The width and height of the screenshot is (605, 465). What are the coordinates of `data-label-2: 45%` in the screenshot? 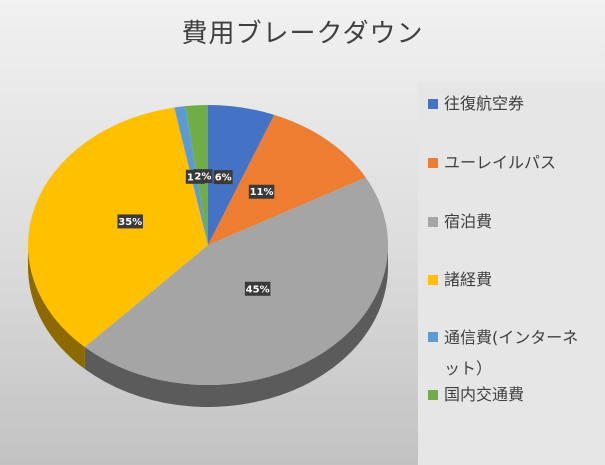 It's located at (257, 288).